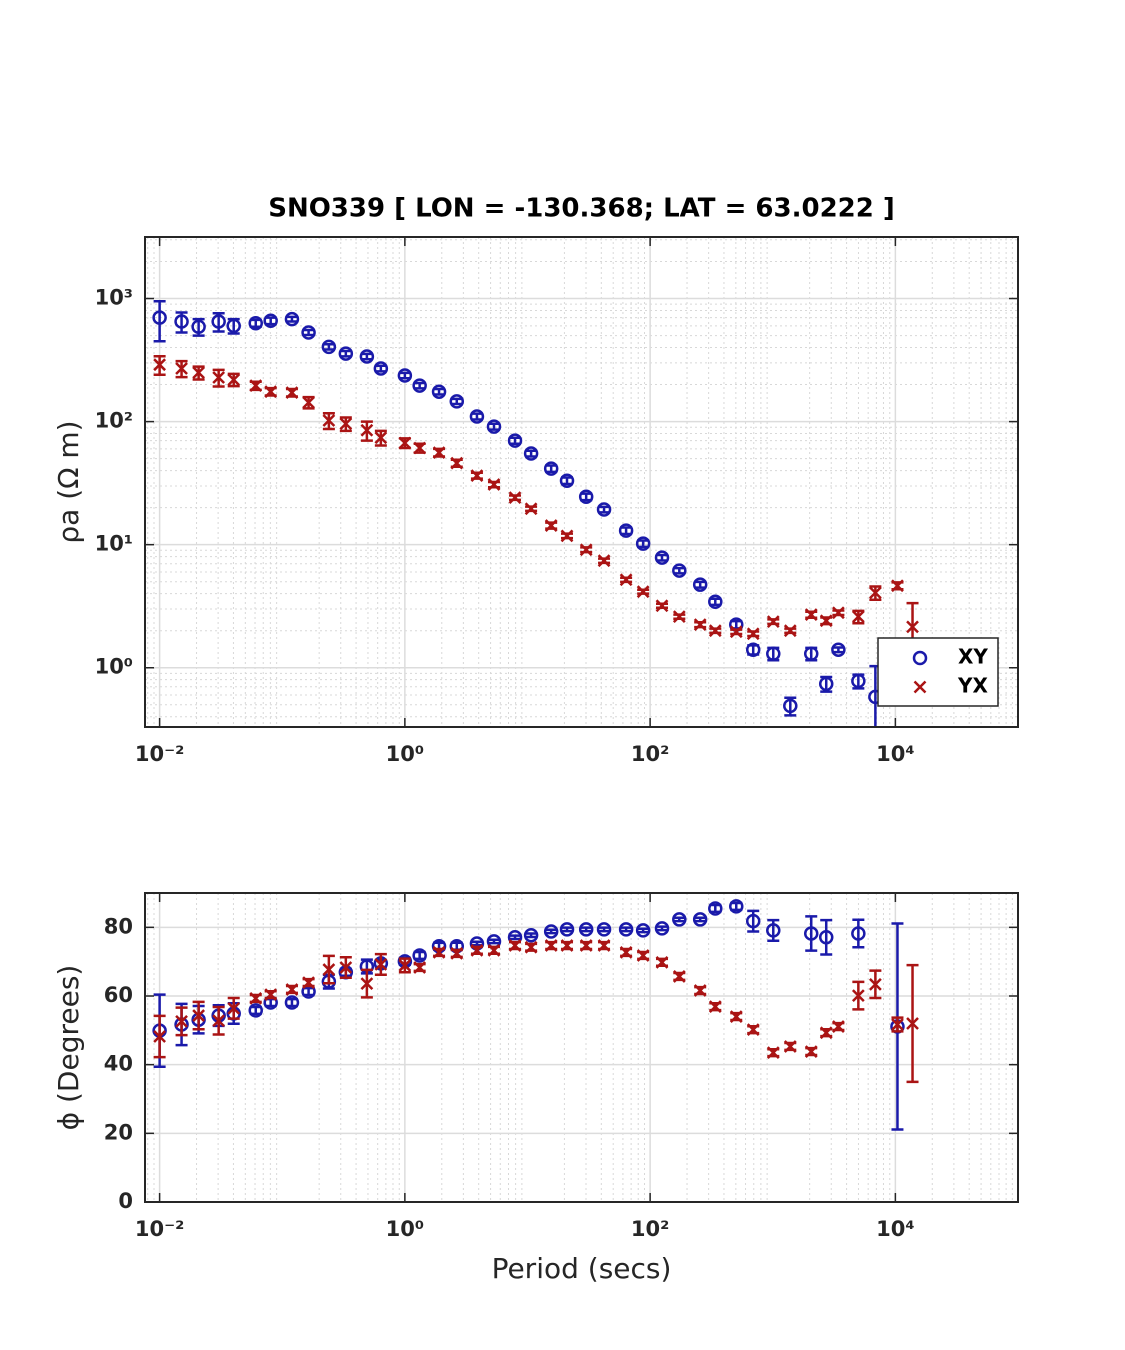 Image resolution: width=1125 pixels, height=1350 pixels. What do you see at coordinates (118, 926) in the screenshot?
I see `y-tick-label: 80` at bounding box center [118, 926].